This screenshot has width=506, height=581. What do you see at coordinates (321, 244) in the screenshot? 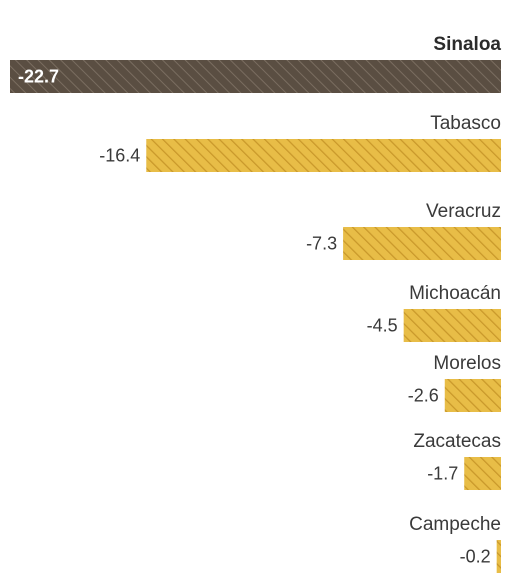
I see `value-label-veracruz: -7.3` at bounding box center [321, 244].